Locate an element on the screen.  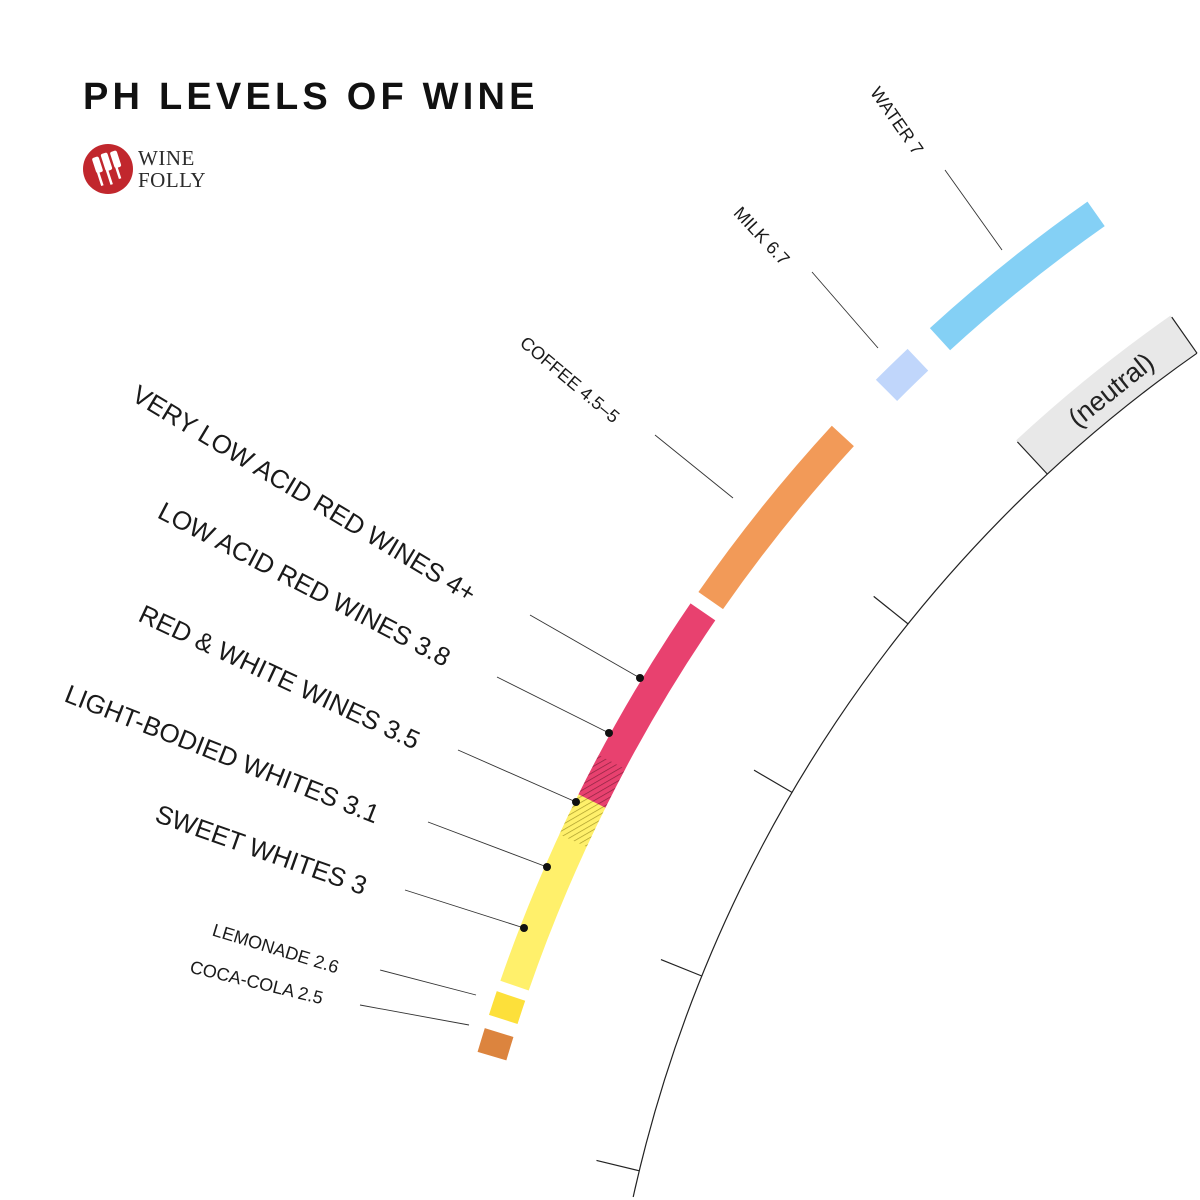
label-water-7: WATER 7 is located at coordinates (896, 120).